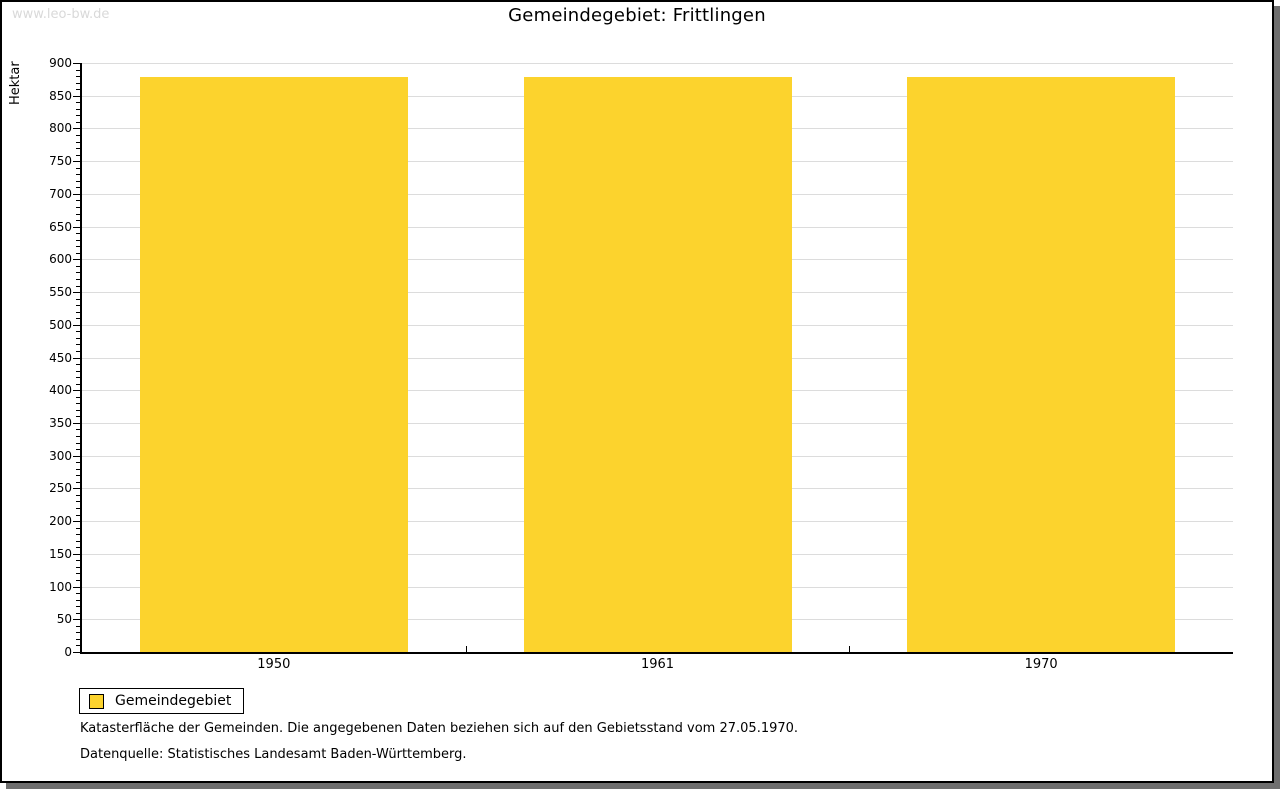 This screenshot has height=791, width=1280. Describe the element at coordinates (15, 83) in the screenshot. I see `y-axis-label: Hektar` at that location.